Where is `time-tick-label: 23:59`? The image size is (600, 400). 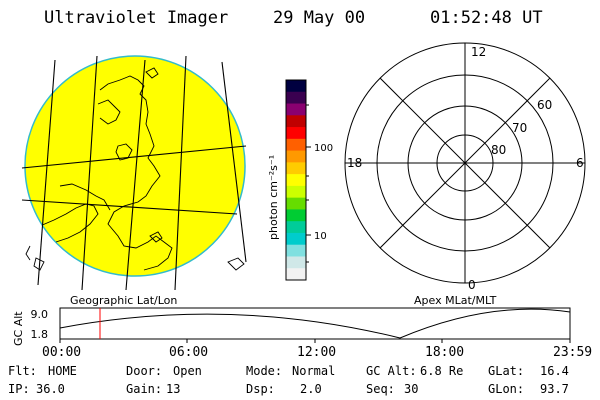 time-tick-label: 23:59 is located at coordinates (572, 352).